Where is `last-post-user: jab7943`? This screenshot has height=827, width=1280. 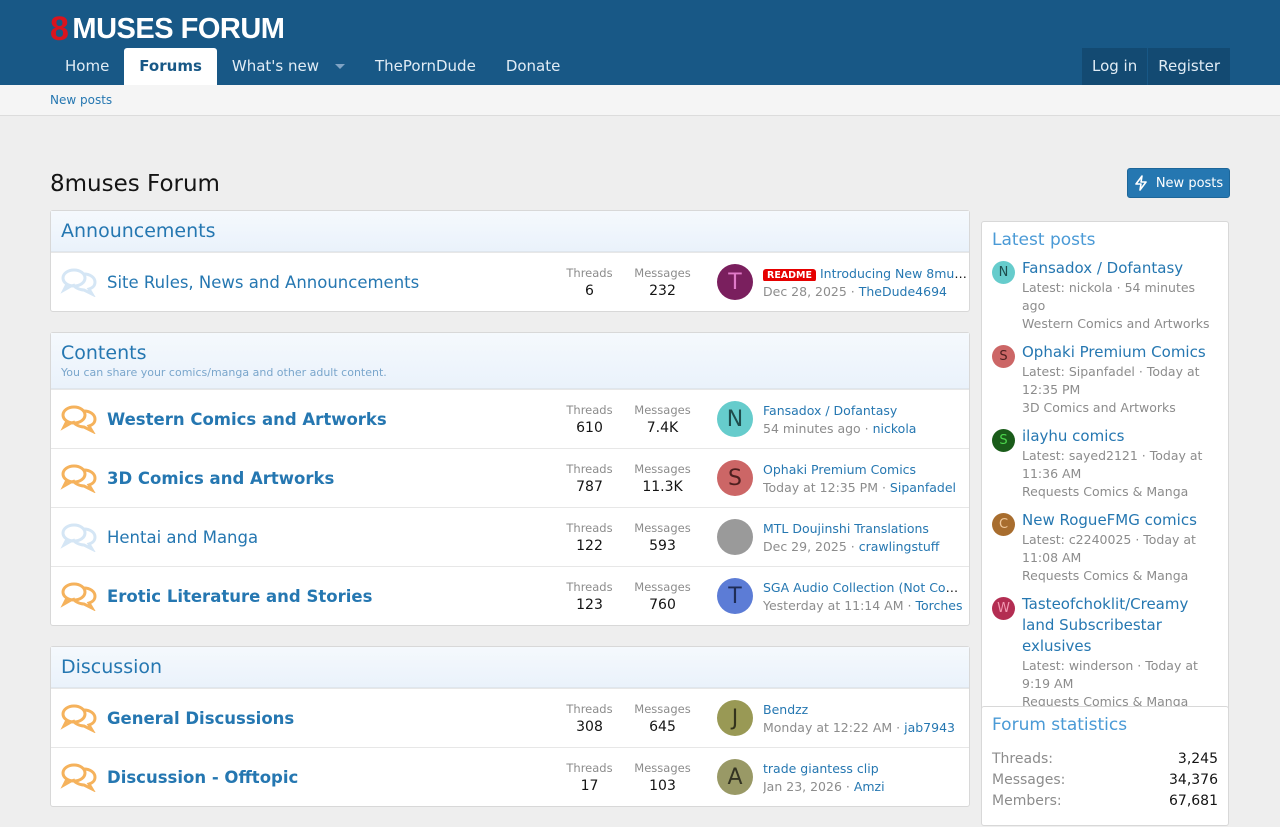 last-post-user: jab7943 is located at coordinates (929, 727).